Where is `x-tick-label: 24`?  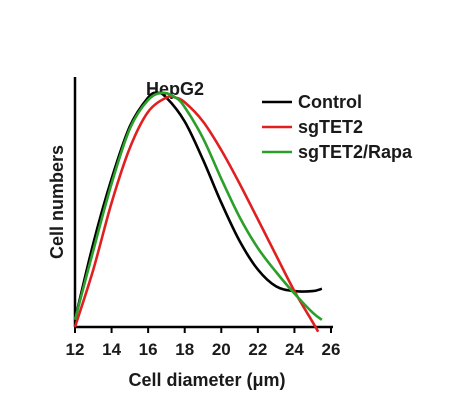 x-tick-label: 24 is located at coordinates (294, 349).